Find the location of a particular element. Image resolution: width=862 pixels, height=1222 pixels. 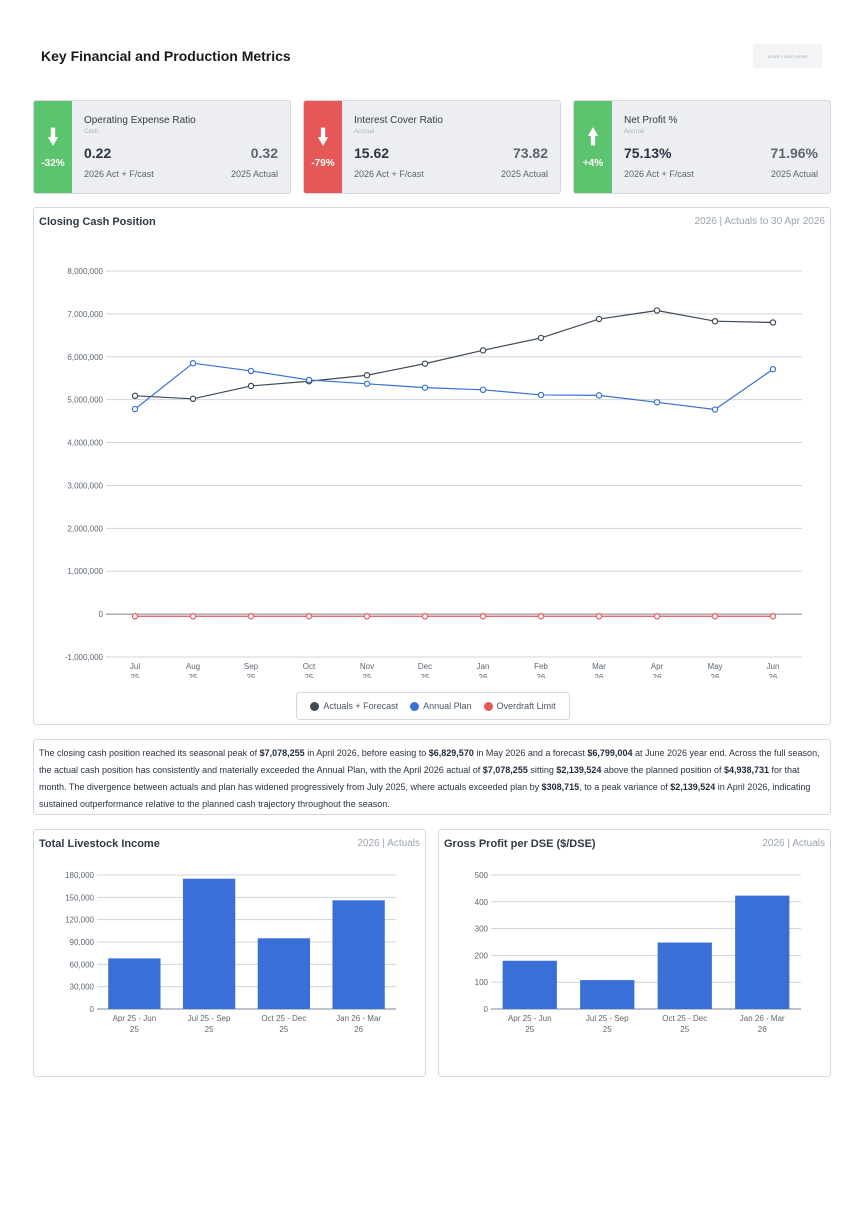

series-line is located at coordinates (454, 354).